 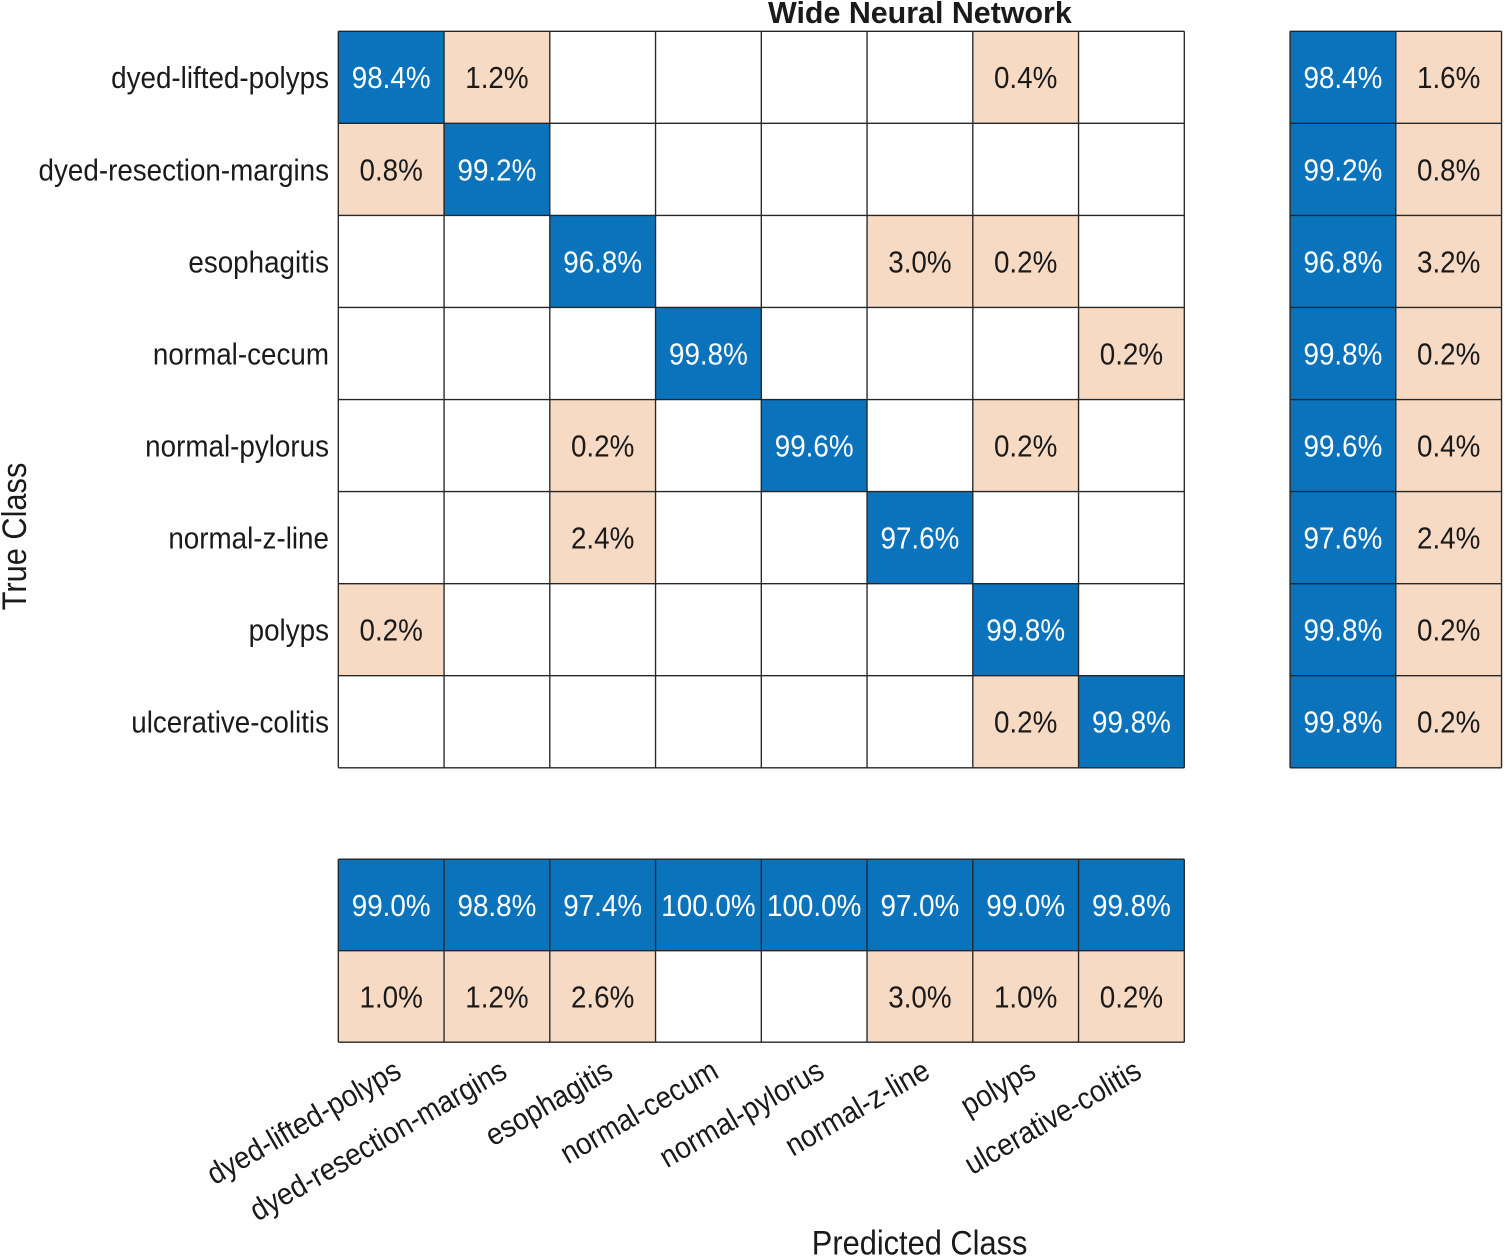 I want to click on svg-text: normal-pylorus, so click(x=237, y=446).